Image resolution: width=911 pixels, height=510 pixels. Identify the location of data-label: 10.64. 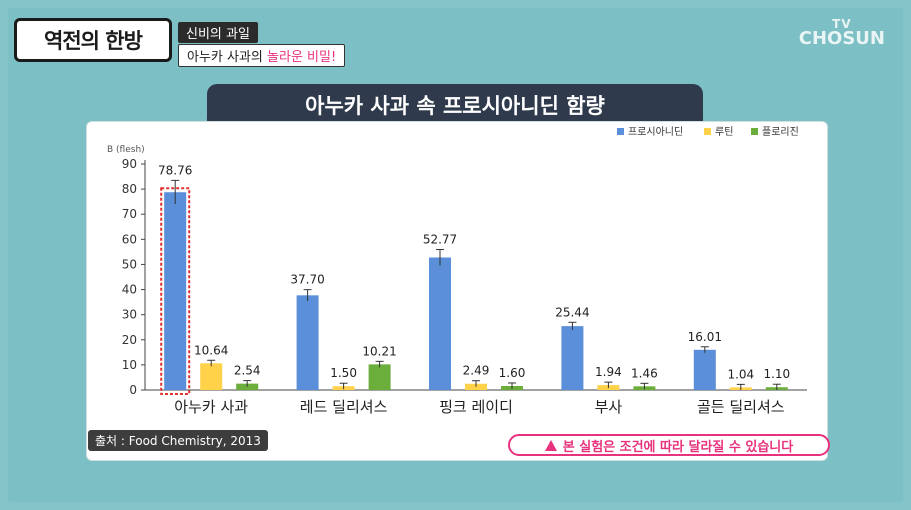
(211, 350).